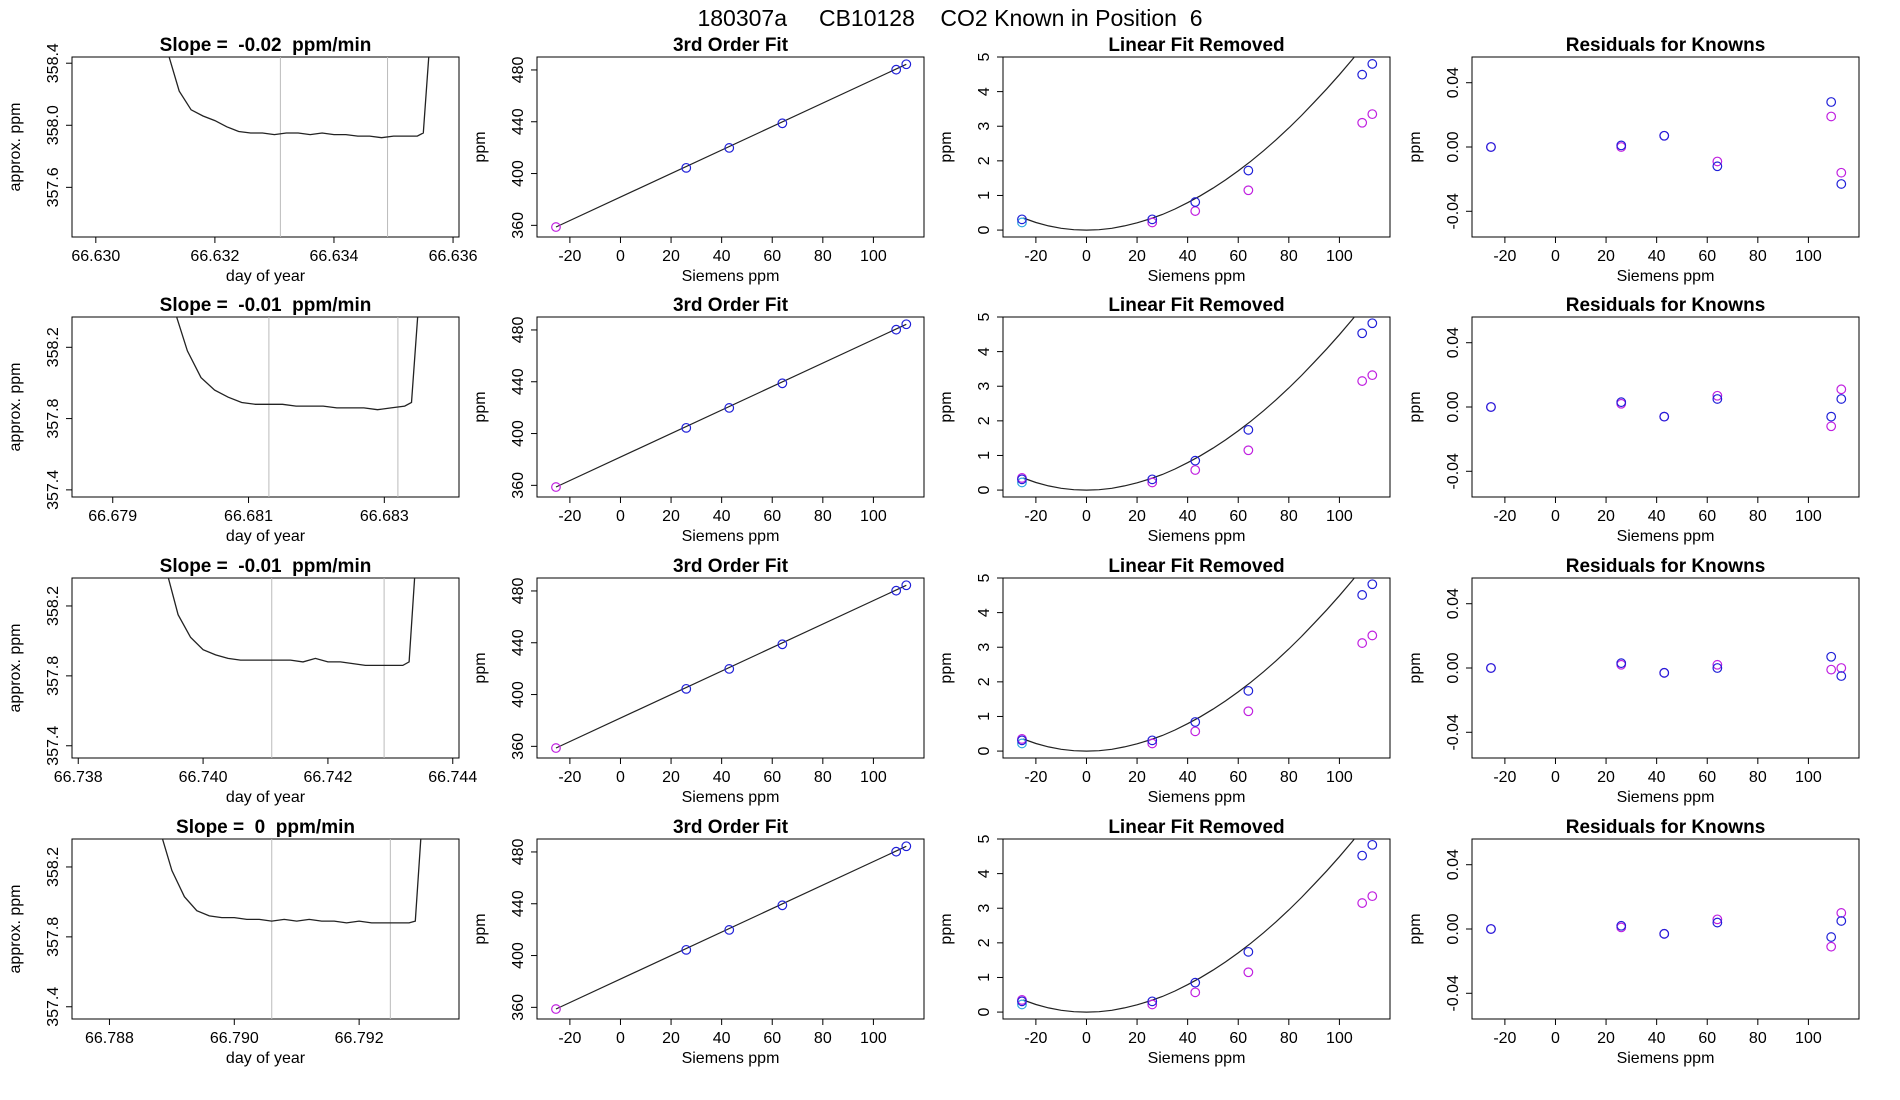 Image resolution: width=1900 pixels, height=1100 pixels. Describe the element at coordinates (95, 256) in the screenshot. I see `x-tick-label: 66.630` at that location.